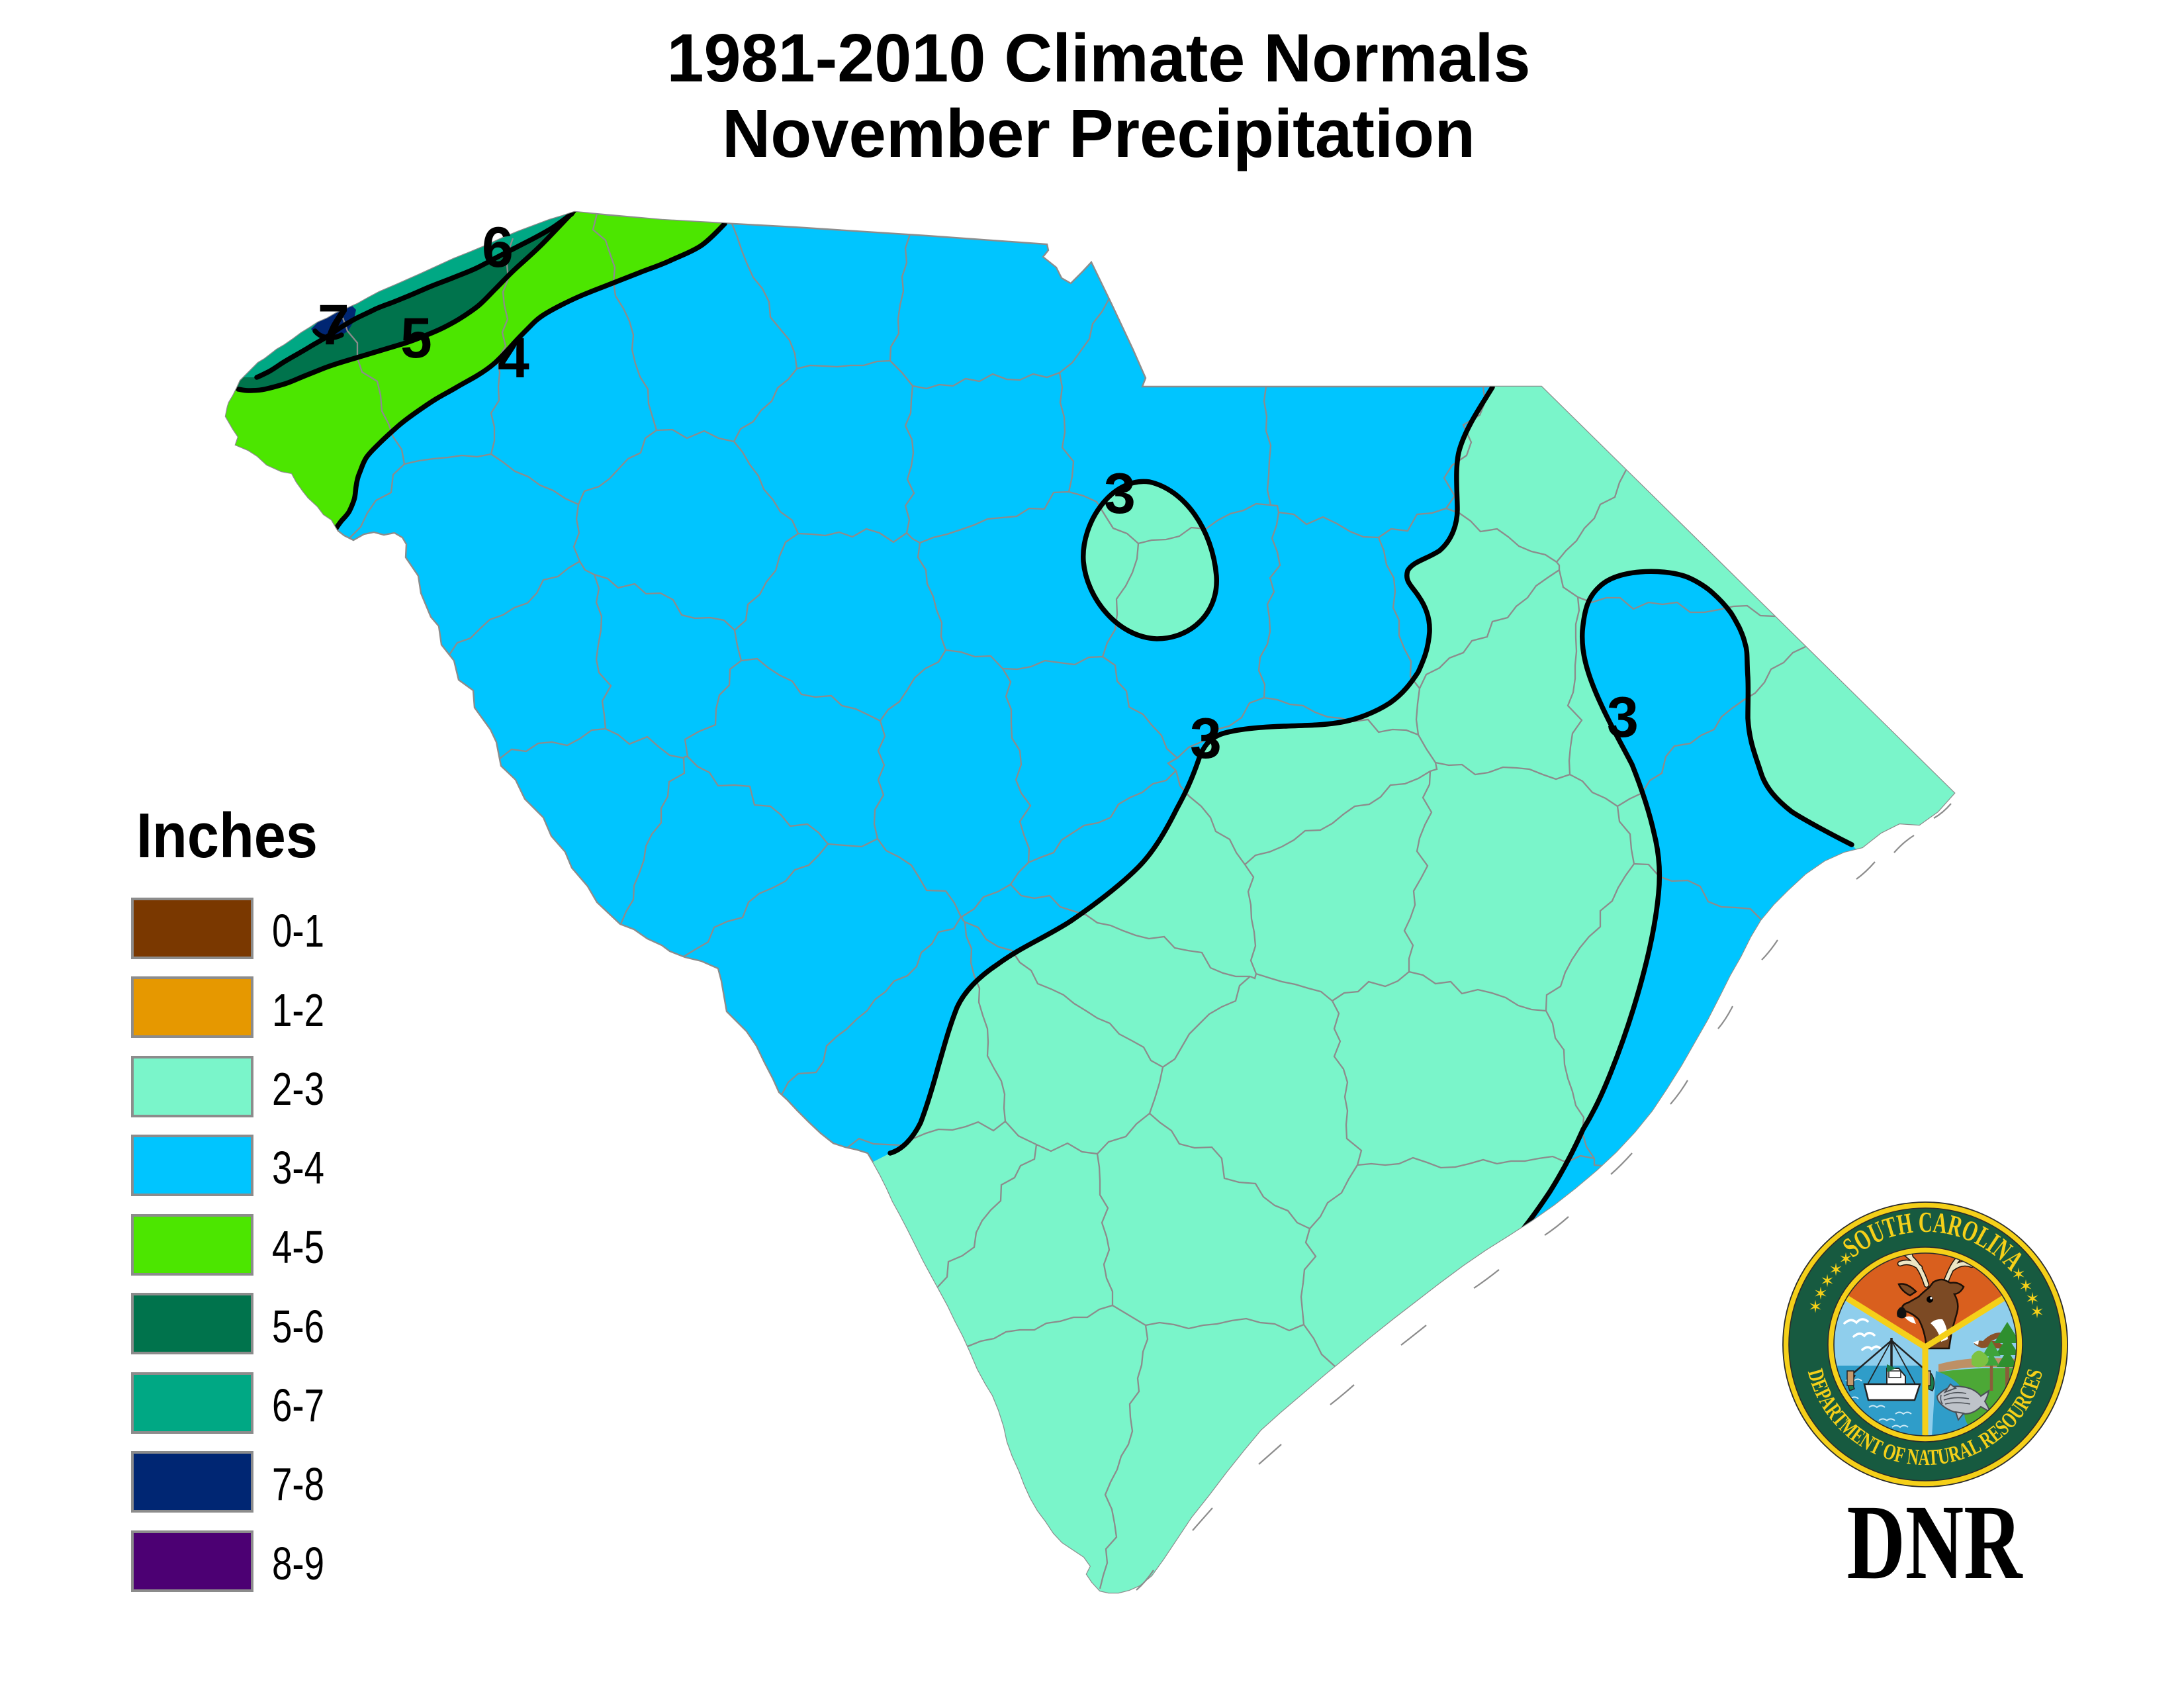  What do you see at coordinates (298, 931) in the screenshot?
I see `svg-text: 0-1` at bounding box center [298, 931].